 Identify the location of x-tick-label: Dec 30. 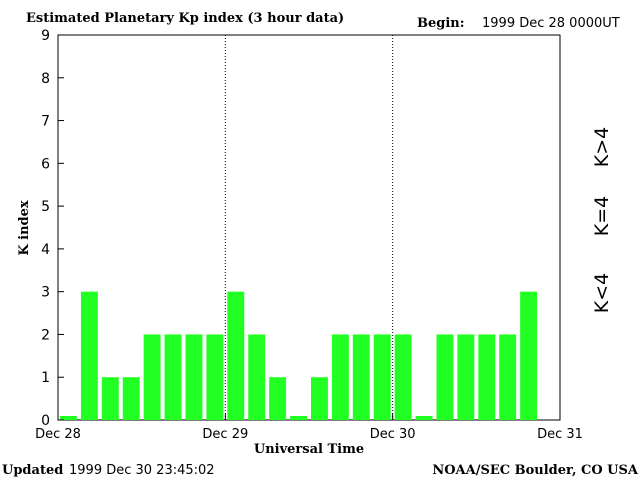
(393, 434).